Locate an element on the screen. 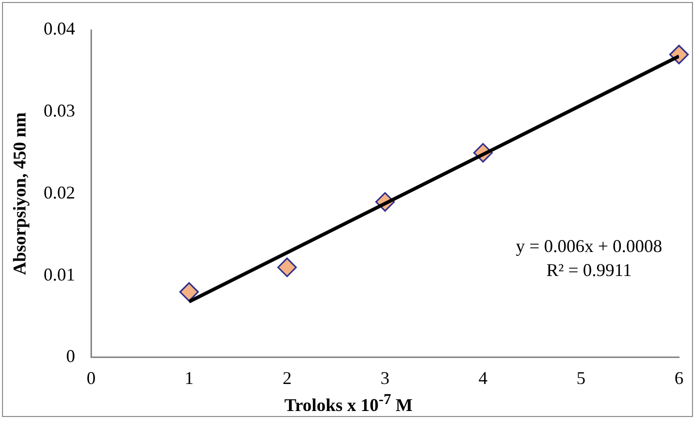  x-tick-label: 4 is located at coordinates (483, 378).